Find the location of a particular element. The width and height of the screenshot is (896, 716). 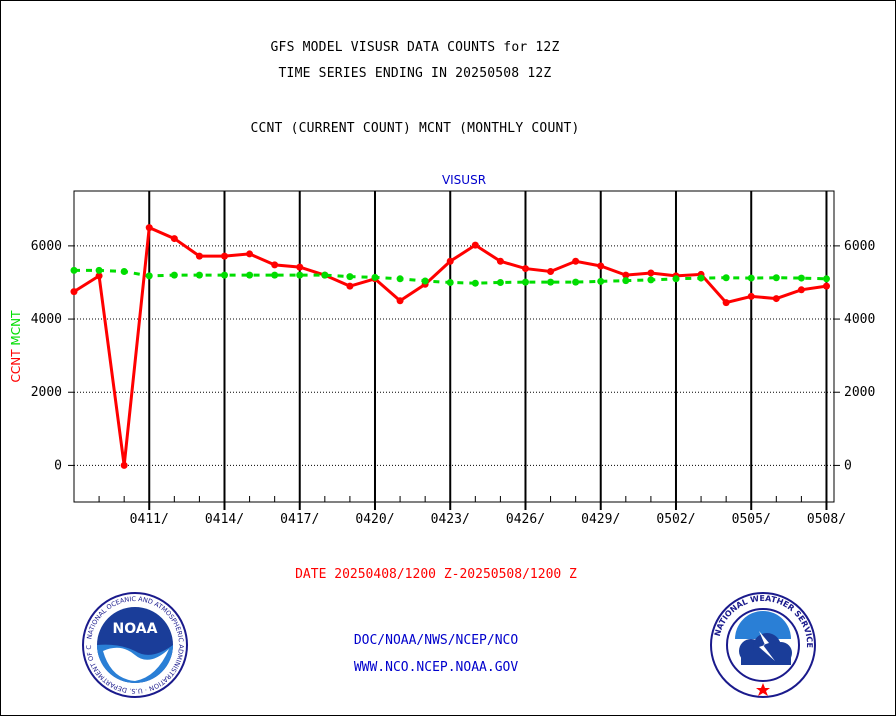

x-tick-label: 0411/ is located at coordinates (149, 519).